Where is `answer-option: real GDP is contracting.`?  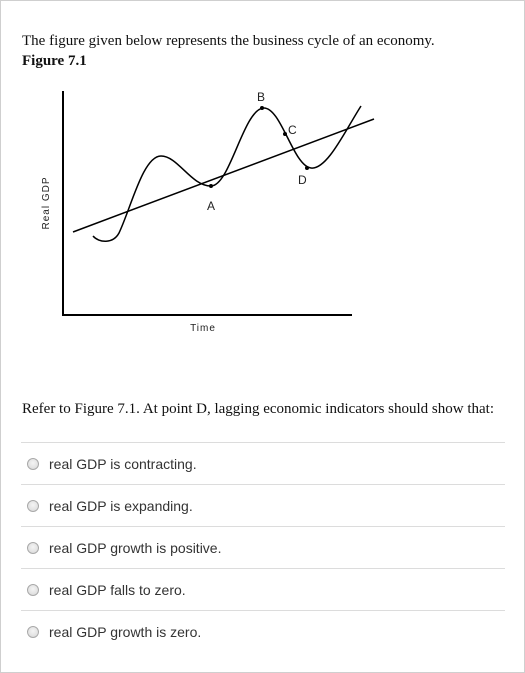 answer-option: real GDP is contracting. is located at coordinates (263, 463).